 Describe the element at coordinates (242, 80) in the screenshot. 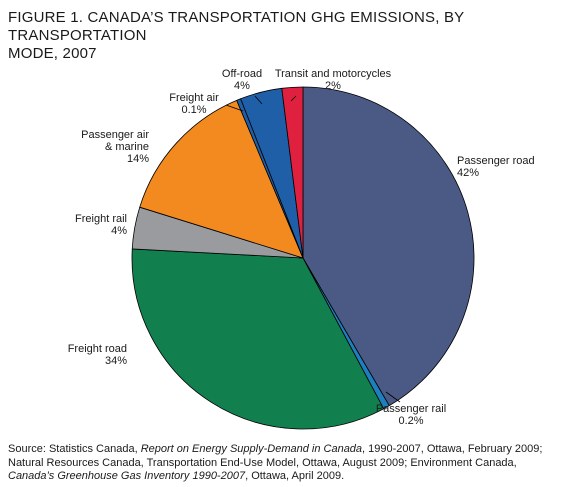

I see `slice-label: Off-road 4%` at that location.